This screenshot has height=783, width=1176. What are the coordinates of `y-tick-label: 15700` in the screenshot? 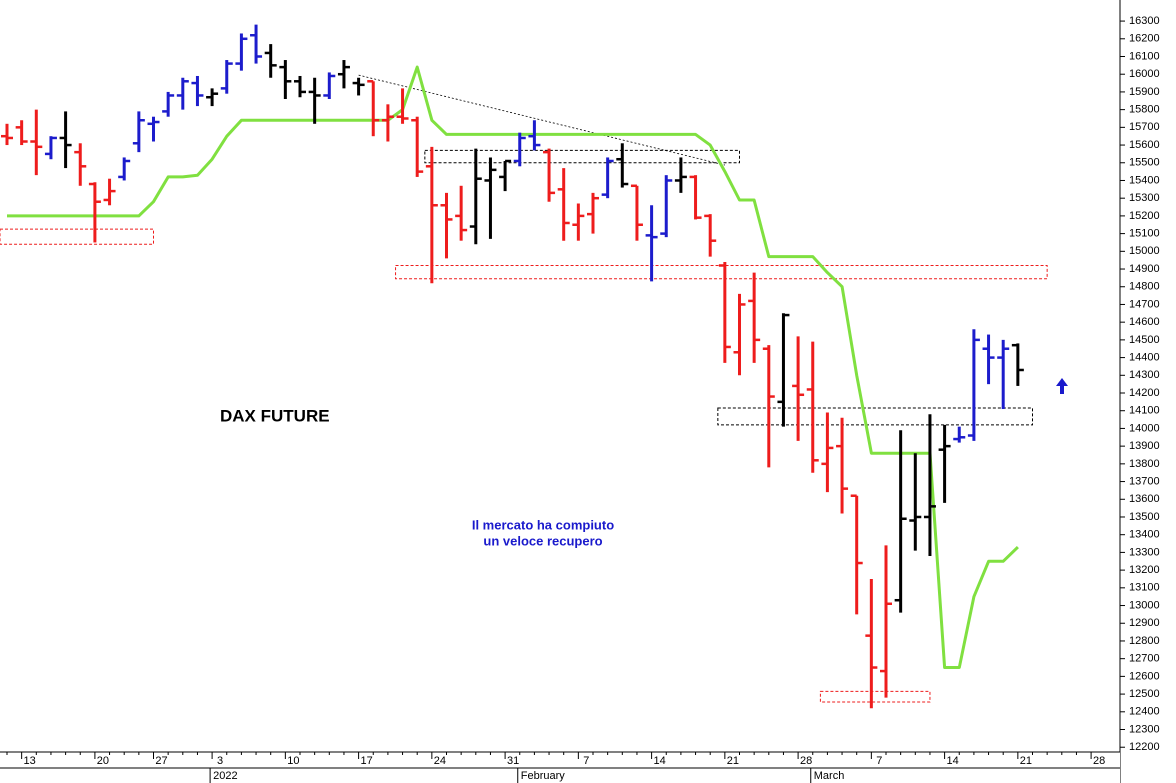 It's located at (1144, 127).